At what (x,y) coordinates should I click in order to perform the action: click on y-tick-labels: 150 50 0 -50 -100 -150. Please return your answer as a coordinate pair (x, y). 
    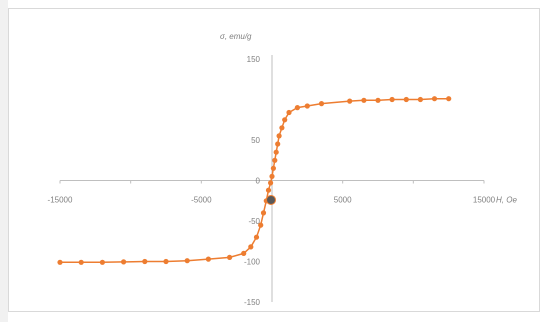
    Looking at the image, I should click on (252, 181).